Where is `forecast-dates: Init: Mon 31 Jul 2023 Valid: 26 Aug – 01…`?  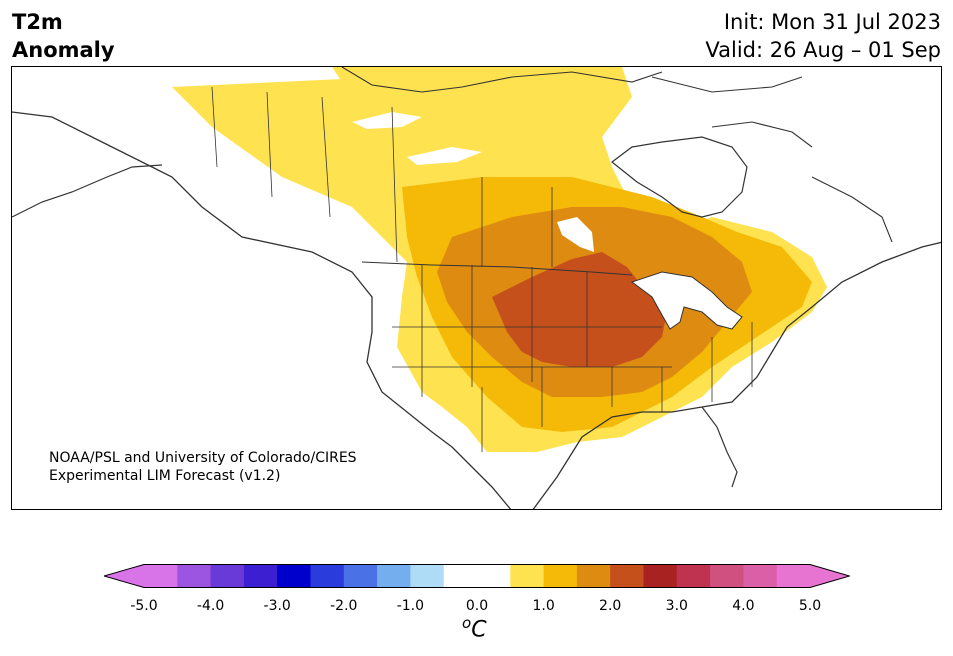
forecast-dates: Init: Mon 31 Jul 2023 Valid: 26 Aug – 01… is located at coordinates (823, 36).